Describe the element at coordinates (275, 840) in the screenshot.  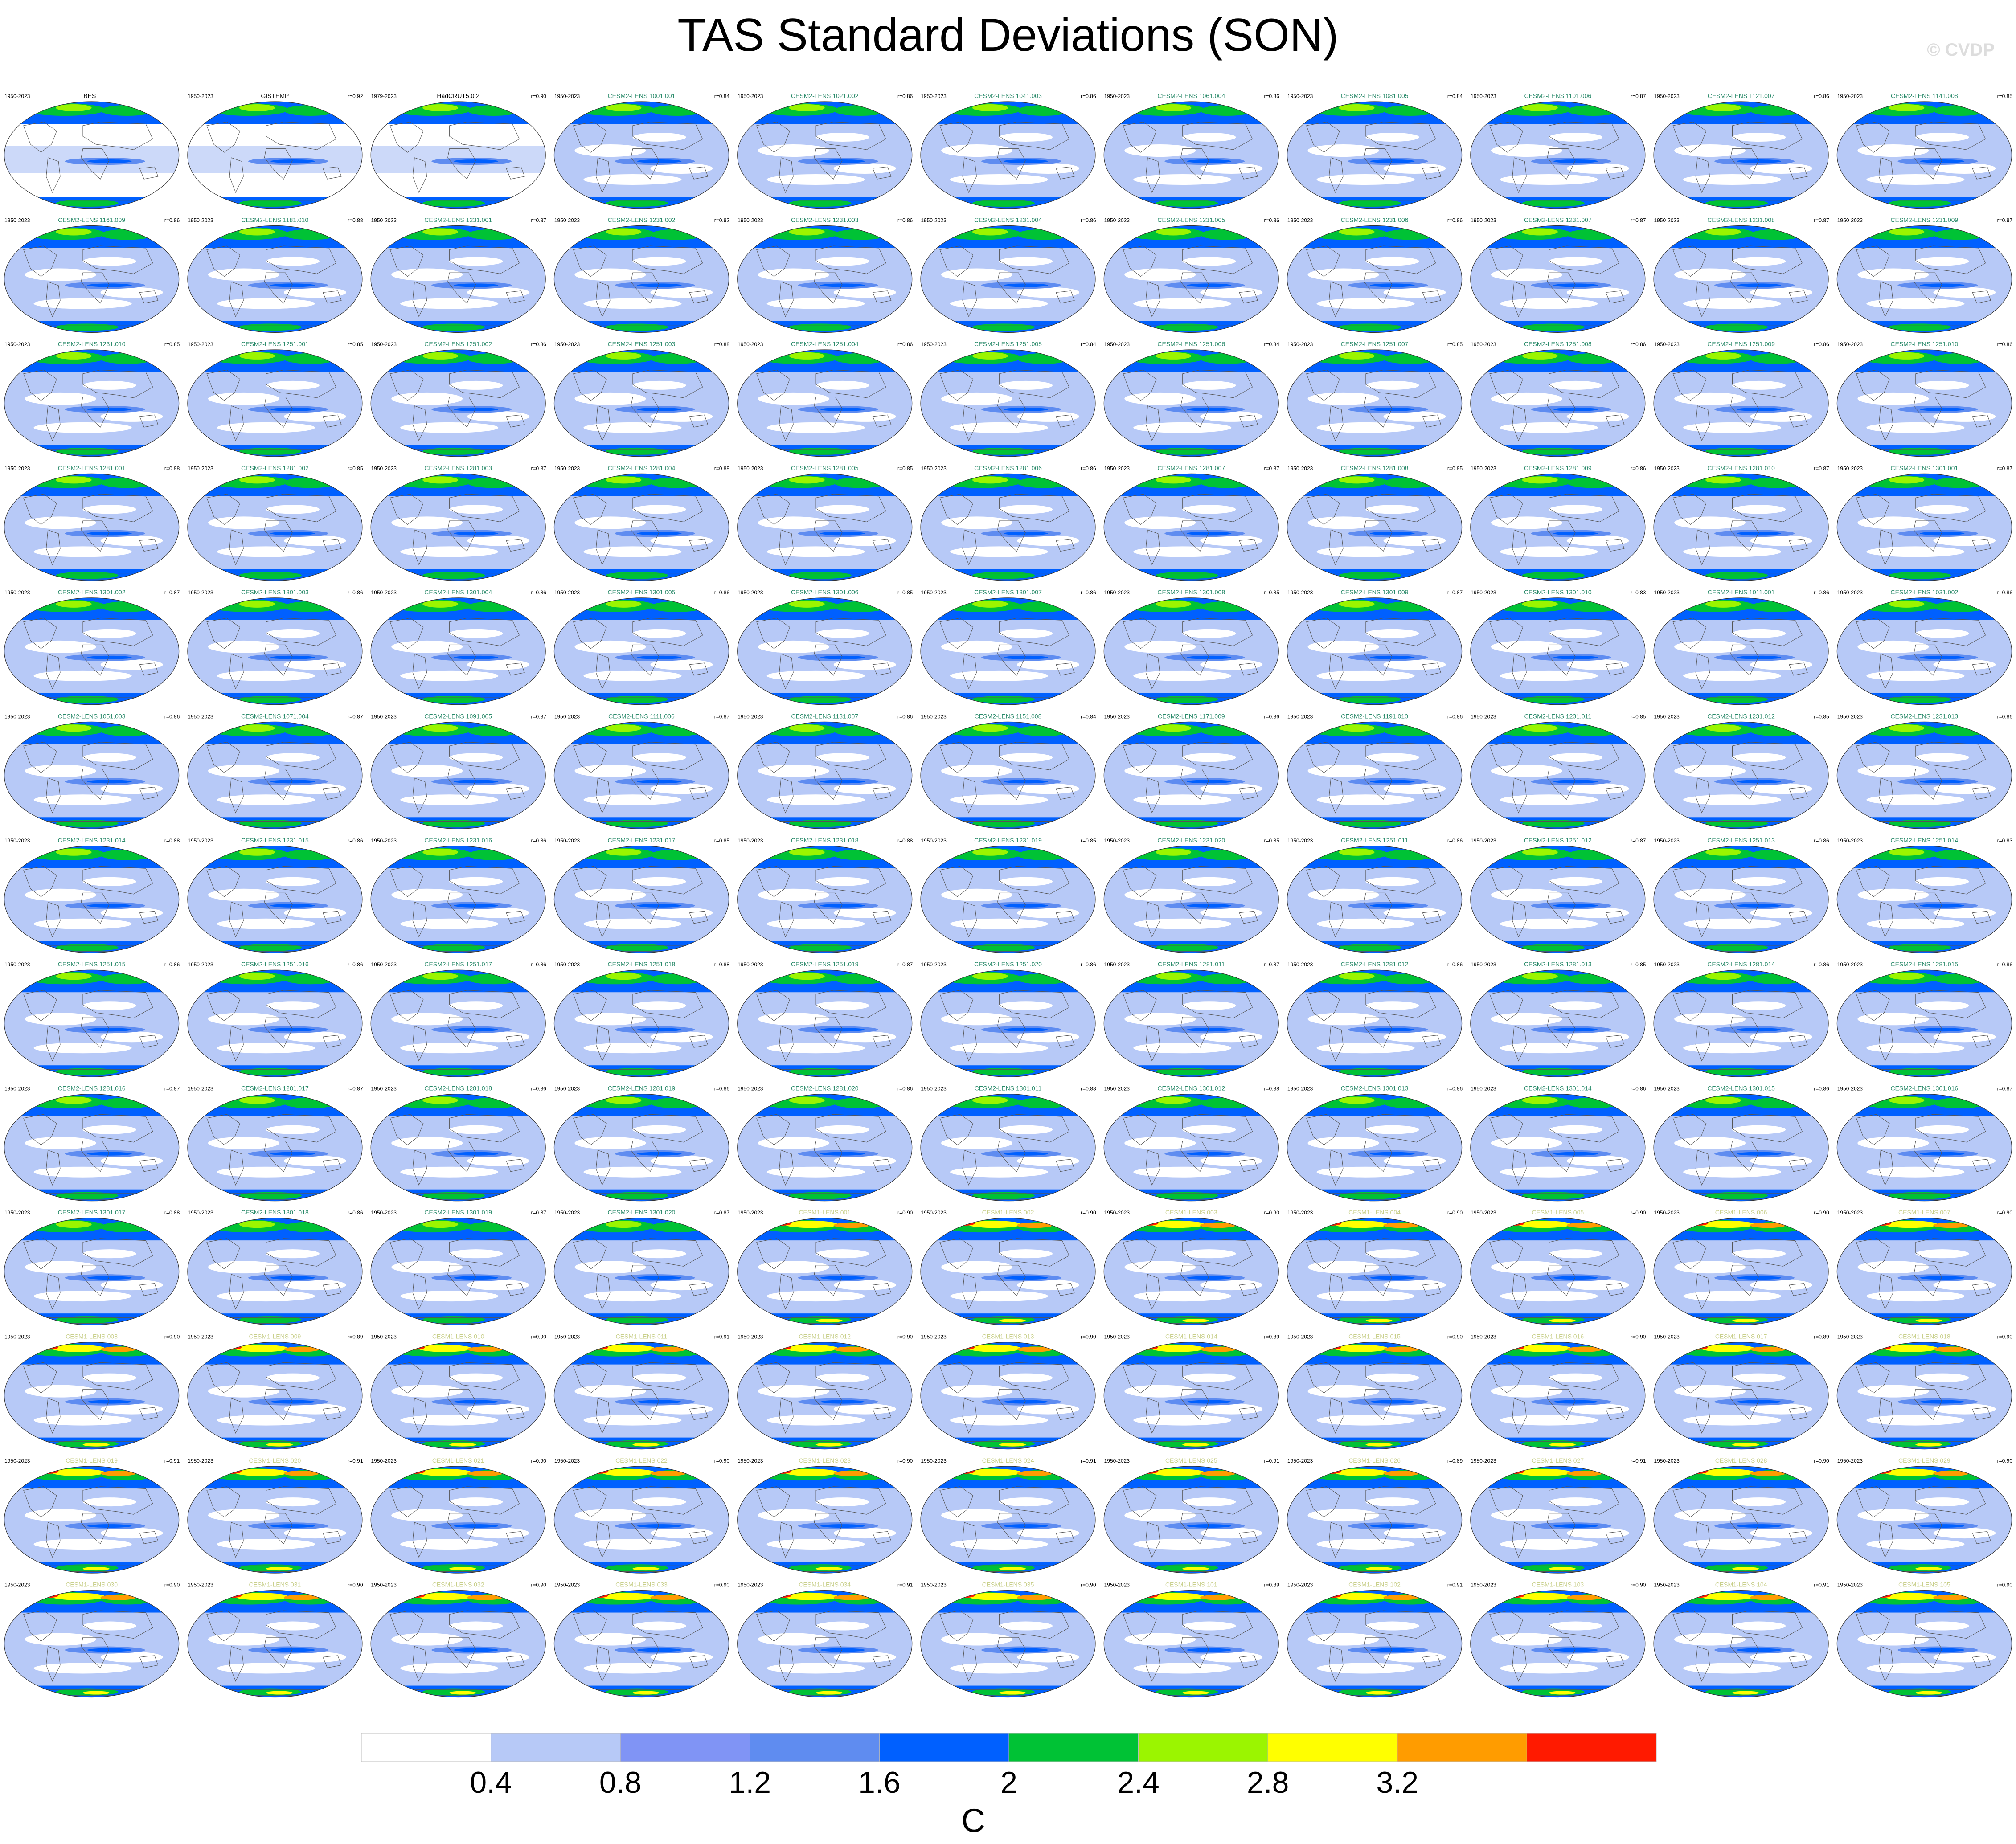
I see `panel-title: CESM2-LENS 1231.015` at that location.